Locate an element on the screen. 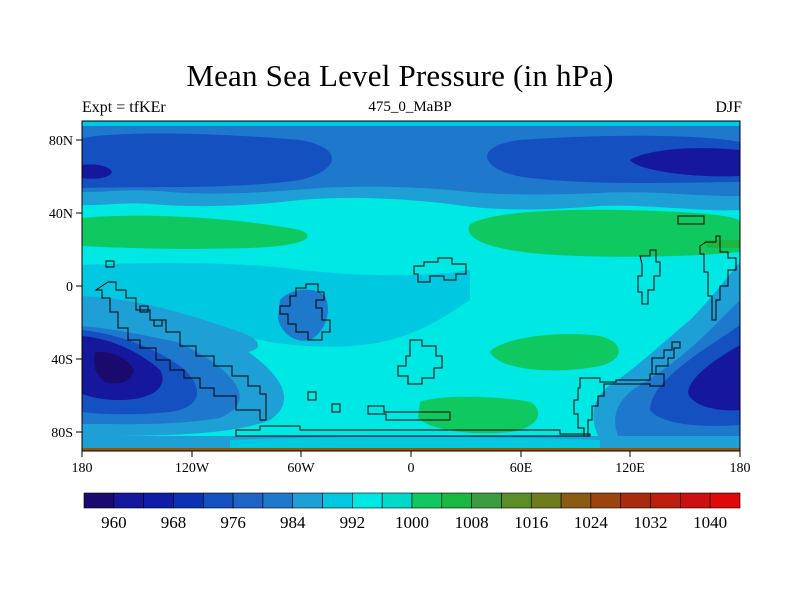 This screenshot has width=800, height=600. x-tick-label: 60W is located at coordinates (301, 468).